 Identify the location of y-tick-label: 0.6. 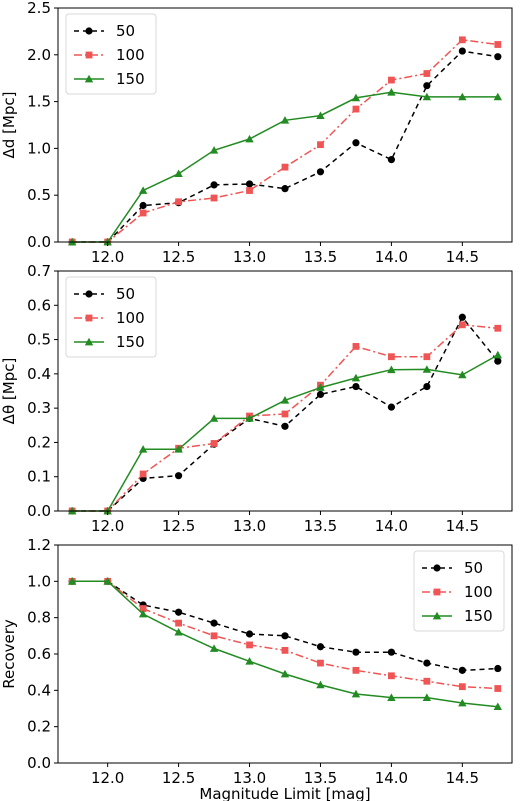
(39, 654).